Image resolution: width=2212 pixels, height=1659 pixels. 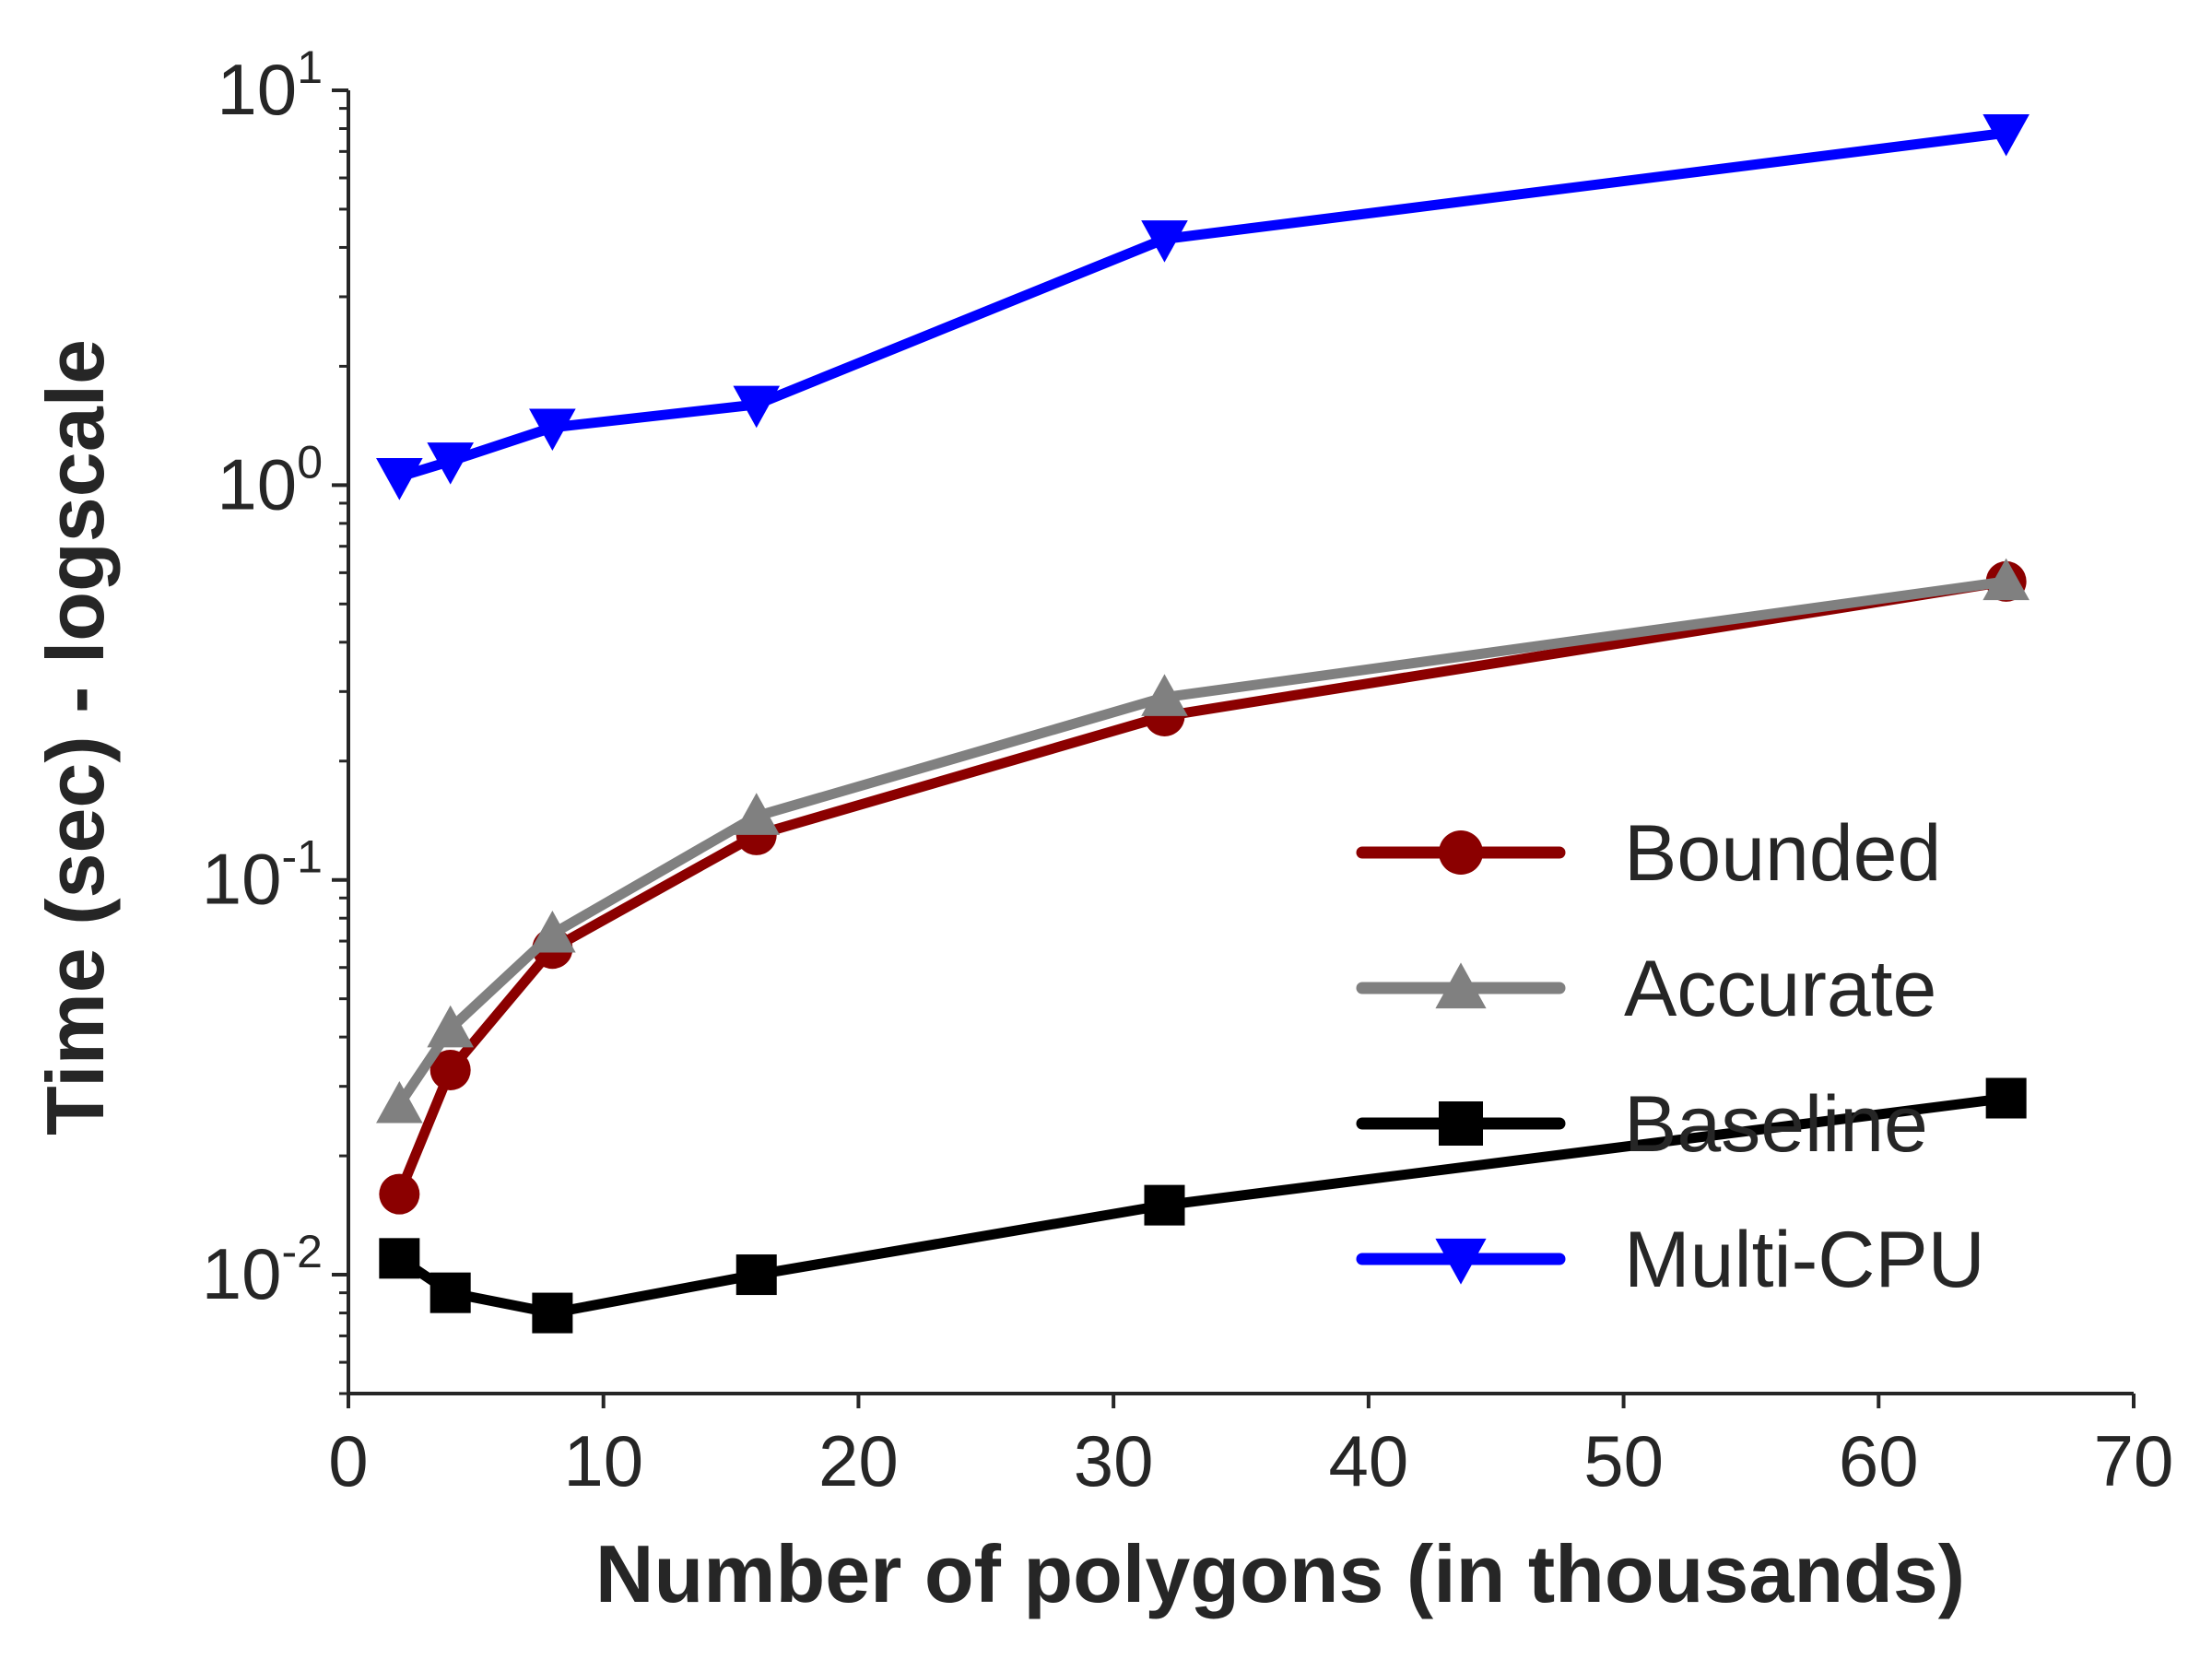 I want to click on legend-label: Multi-CPU, so click(x=1804, y=1260).